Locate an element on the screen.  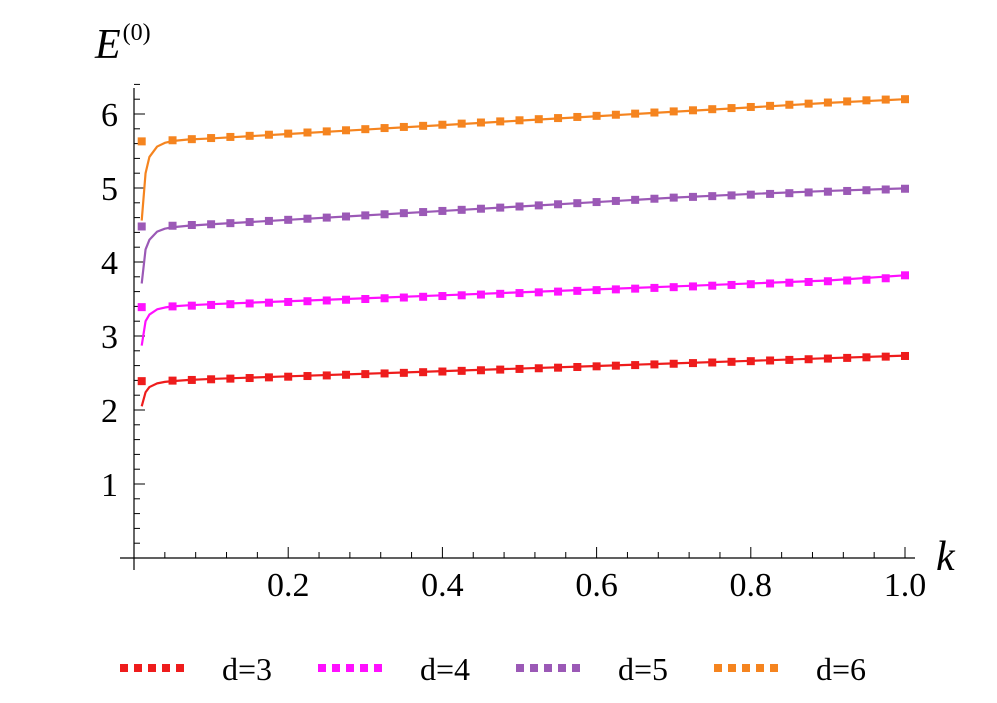
x-axis-label: k is located at coordinates (946, 557).